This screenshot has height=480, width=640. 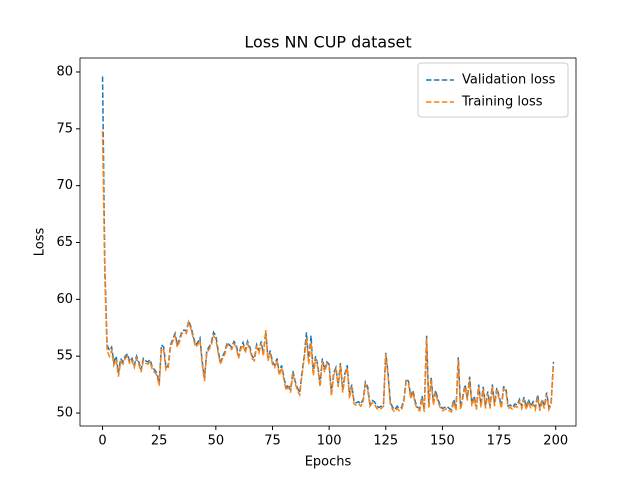 What do you see at coordinates (64, 413) in the screenshot?
I see `y-tick-label: 50` at bounding box center [64, 413].